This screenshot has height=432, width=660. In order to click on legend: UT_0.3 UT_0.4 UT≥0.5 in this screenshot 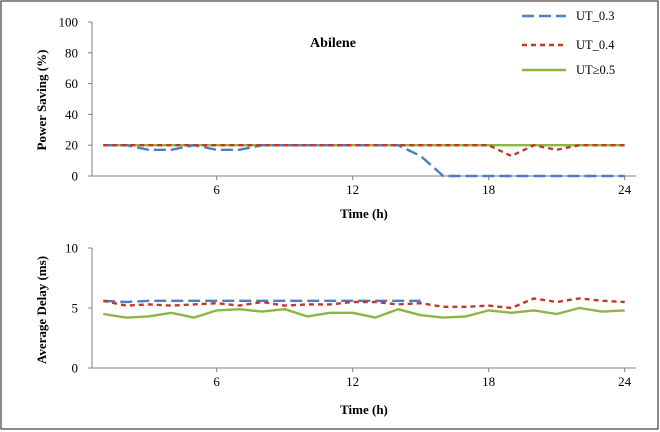, I will do `click(568, 43)`.